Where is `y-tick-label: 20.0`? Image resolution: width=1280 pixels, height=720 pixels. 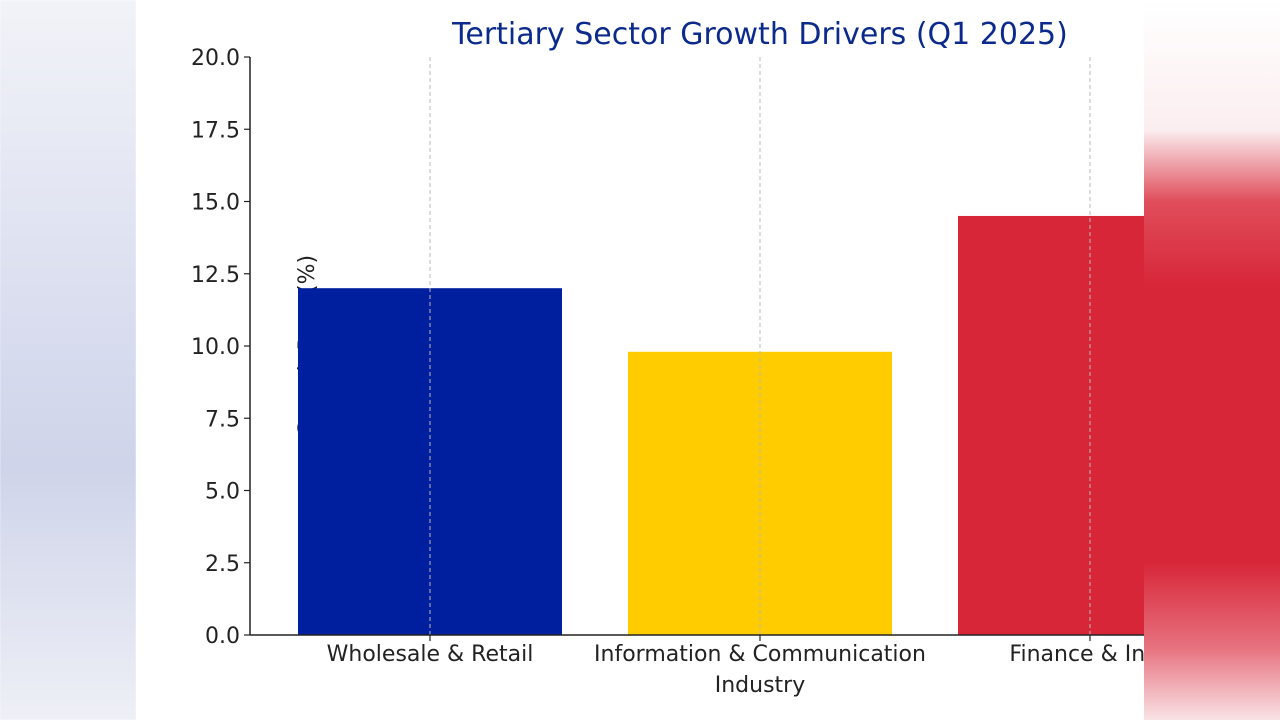 y-tick-label: 20.0 is located at coordinates (215, 58).